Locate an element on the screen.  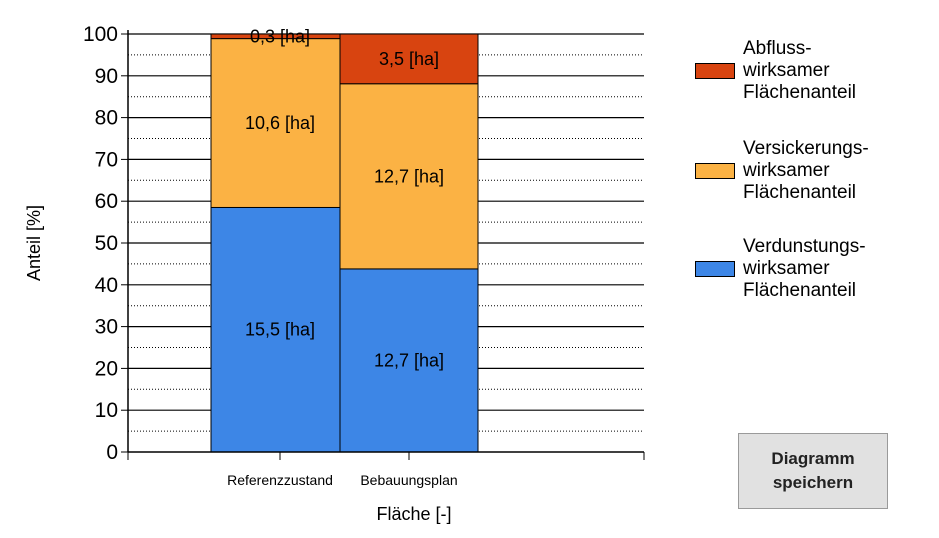
bar-data-label: 10,6 [ha] is located at coordinates (280, 123).